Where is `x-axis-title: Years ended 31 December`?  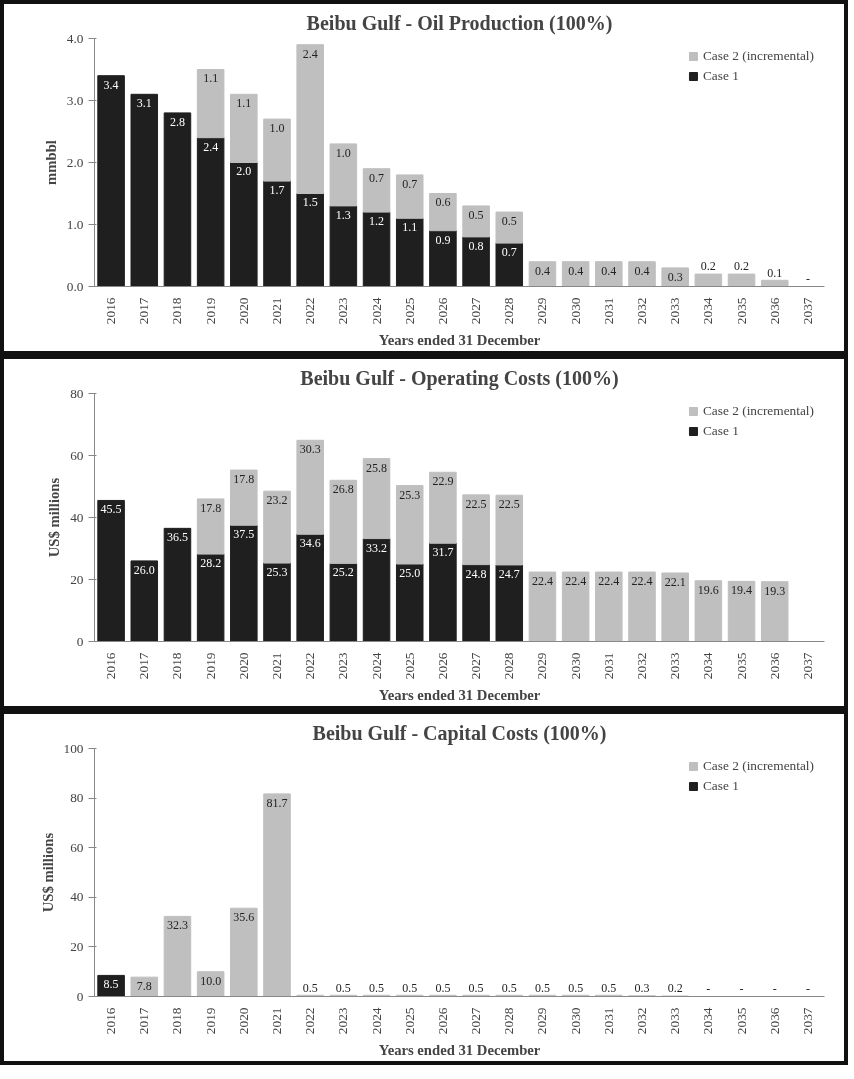 x-axis-title: Years ended 31 December is located at coordinates (459, 340).